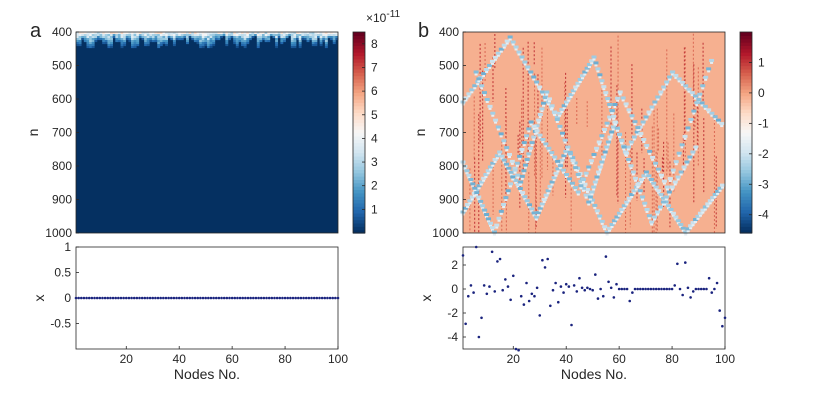  Describe the element at coordinates (763, 154) in the screenshot. I see `colorbar-tick-label: -2` at that location.